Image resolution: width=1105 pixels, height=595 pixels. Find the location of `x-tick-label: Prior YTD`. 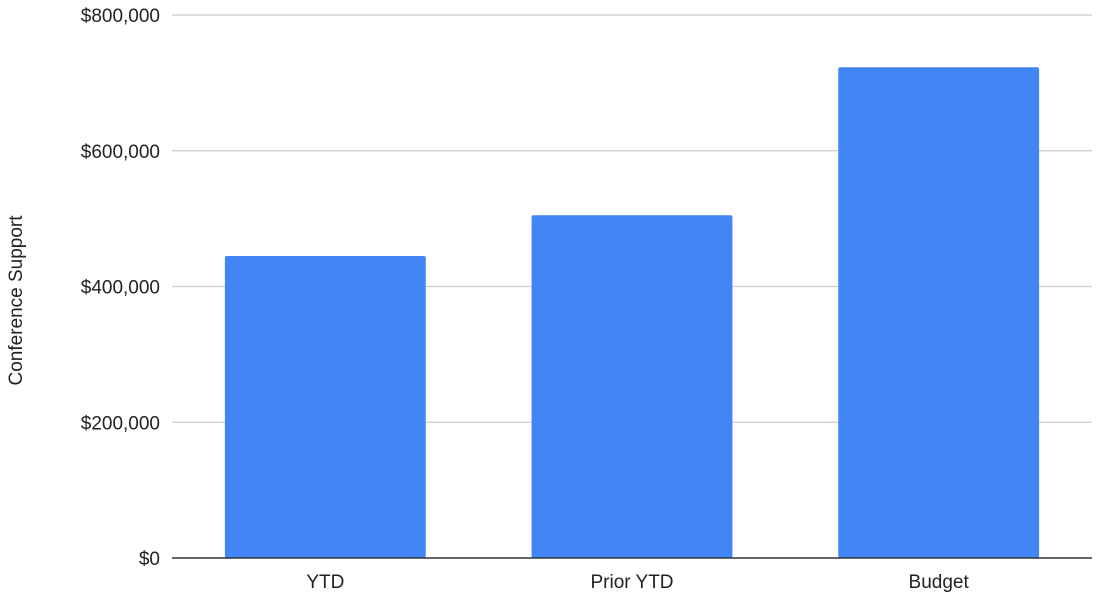

x-tick-label: Prior YTD is located at coordinates (631, 582).